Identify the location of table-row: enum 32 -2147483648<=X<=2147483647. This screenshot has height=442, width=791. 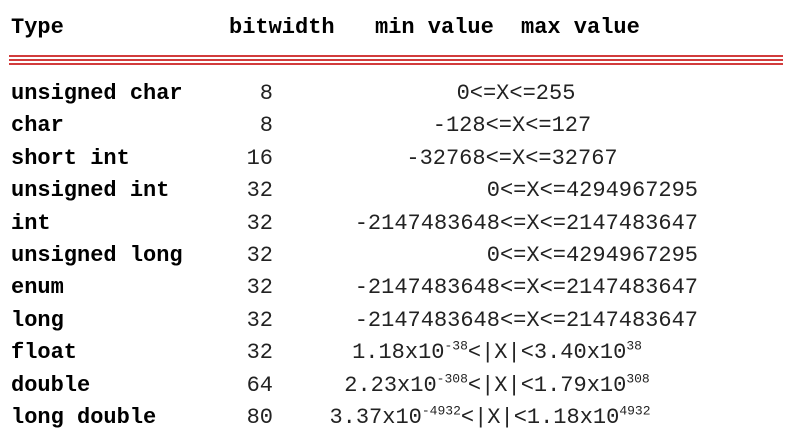
(395, 288).